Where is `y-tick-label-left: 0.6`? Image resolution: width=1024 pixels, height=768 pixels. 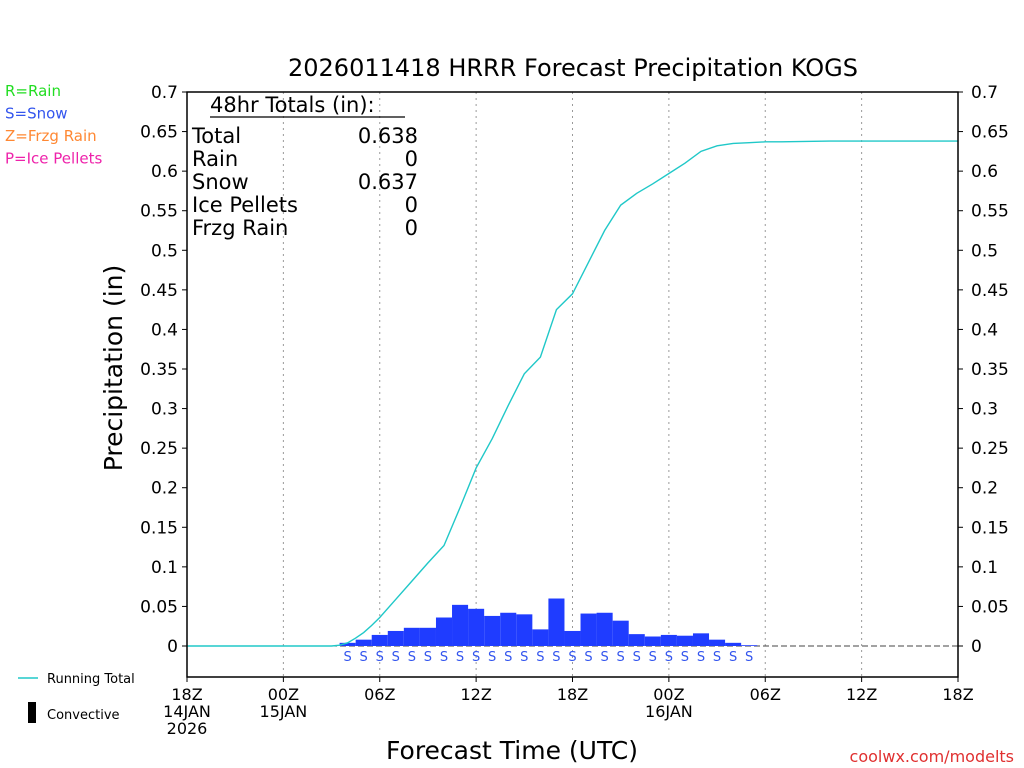 y-tick-label-left: 0.6 is located at coordinates (164, 172).